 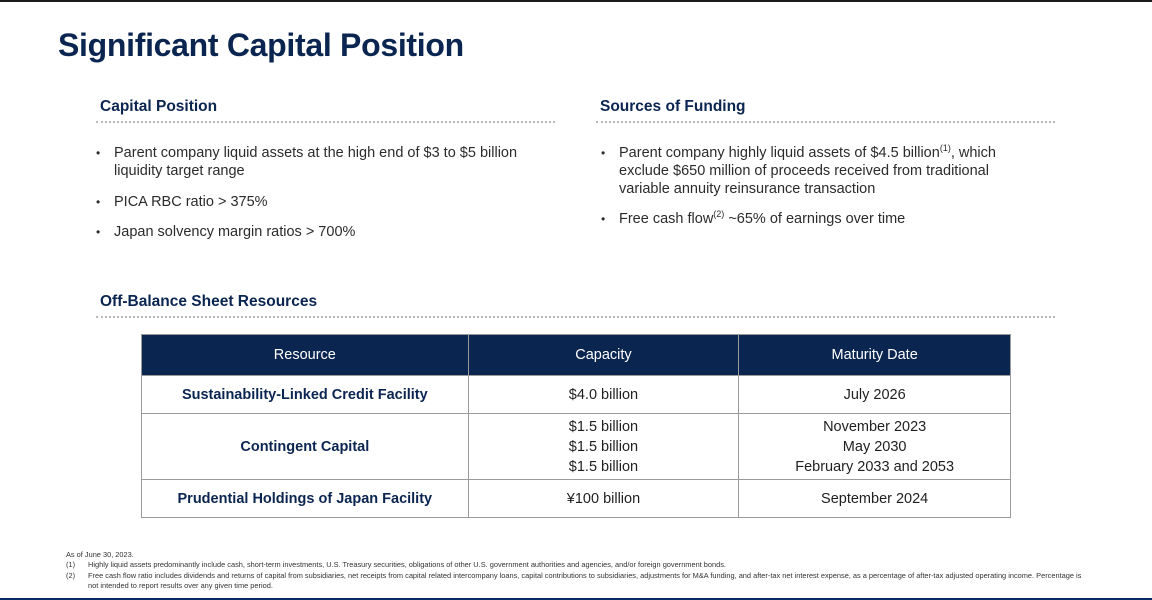 What do you see at coordinates (875, 426) in the screenshot?
I see `maturity-line: November 2023` at bounding box center [875, 426].